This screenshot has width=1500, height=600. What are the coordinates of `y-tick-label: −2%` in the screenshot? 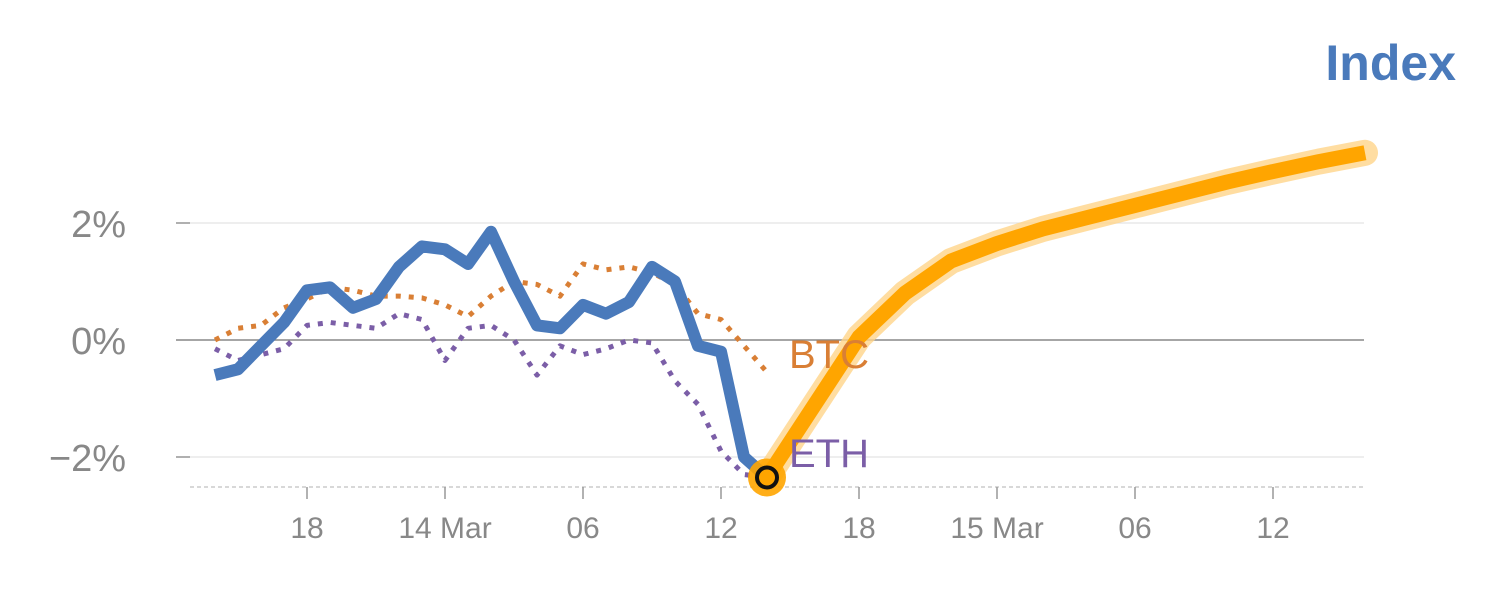 It's located at (87, 459).